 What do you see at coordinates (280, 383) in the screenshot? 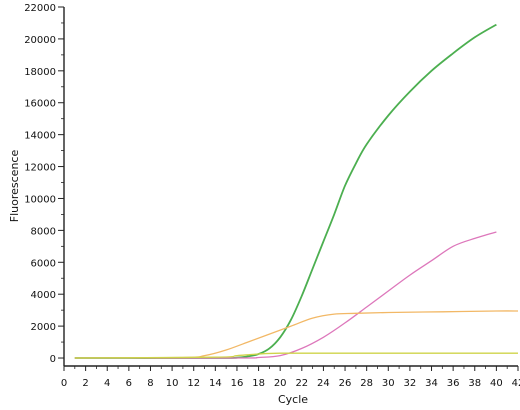
I see `x-tick-label: 20` at bounding box center [280, 383].